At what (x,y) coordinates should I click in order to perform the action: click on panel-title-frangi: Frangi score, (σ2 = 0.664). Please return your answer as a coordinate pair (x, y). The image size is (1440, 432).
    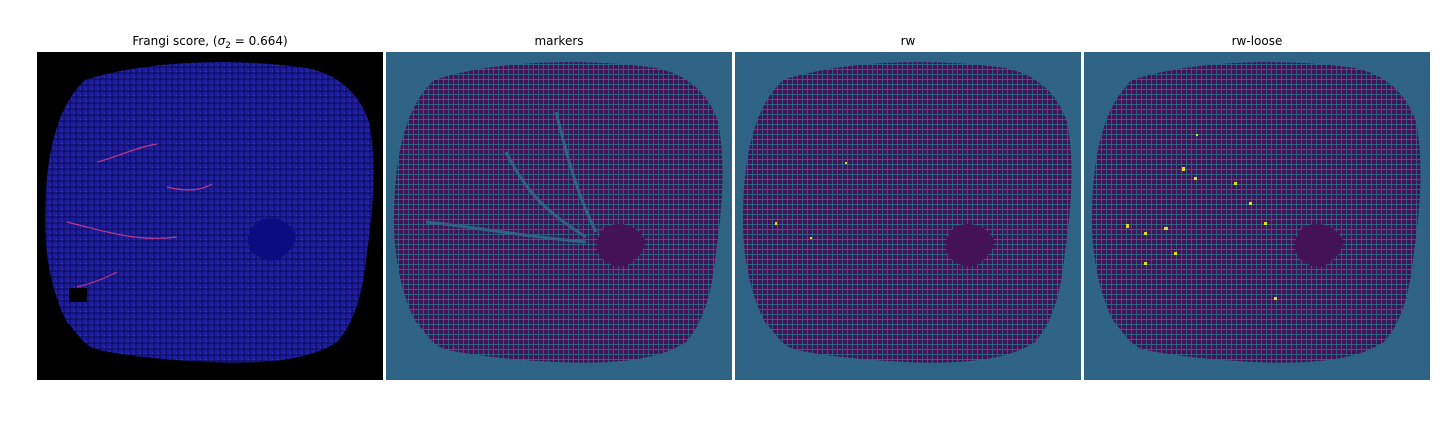
    Looking at the image, I should click on (210, 42).